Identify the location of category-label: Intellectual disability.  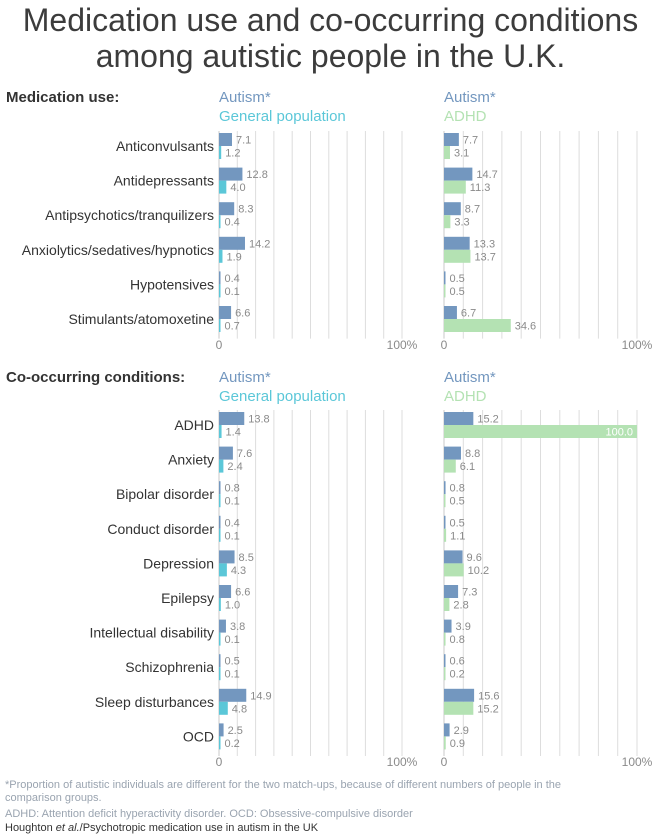
(151, 633).